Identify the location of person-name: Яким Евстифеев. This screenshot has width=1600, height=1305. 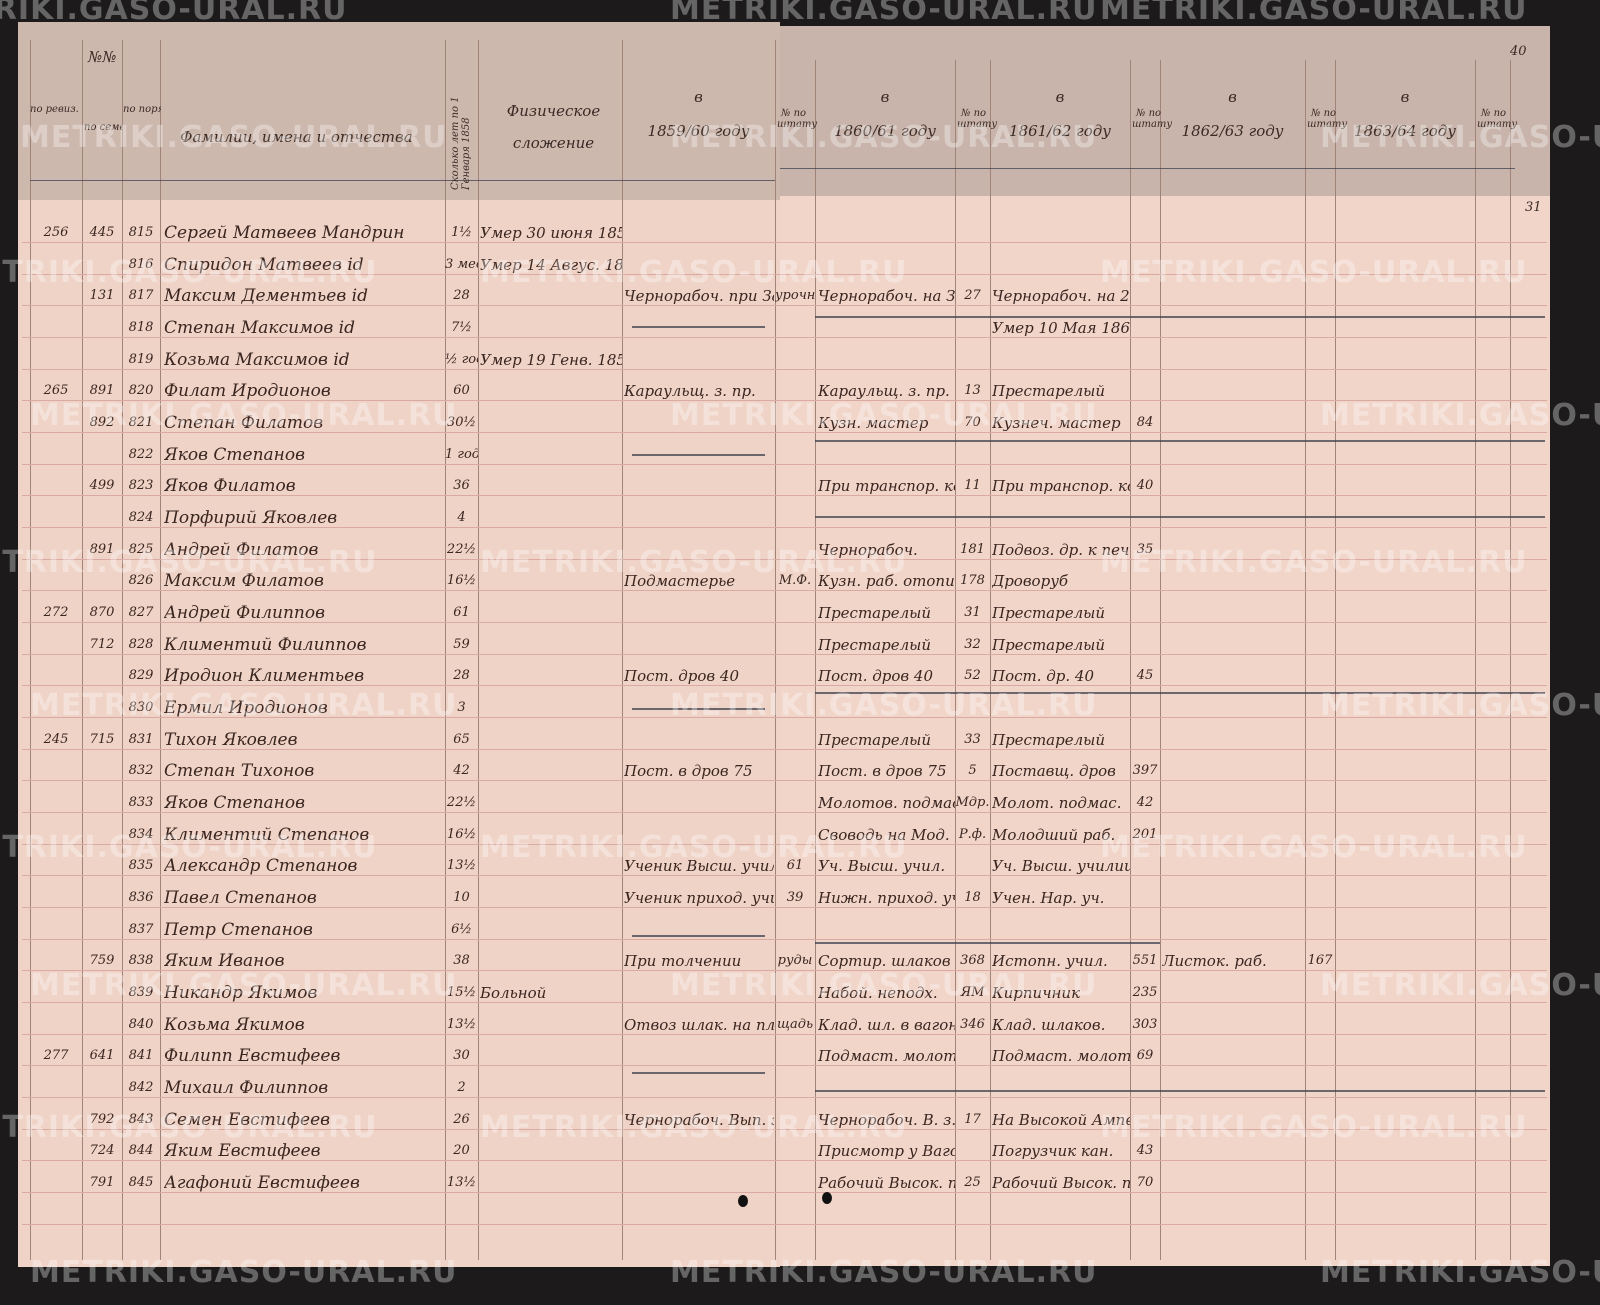
(242, 1151).